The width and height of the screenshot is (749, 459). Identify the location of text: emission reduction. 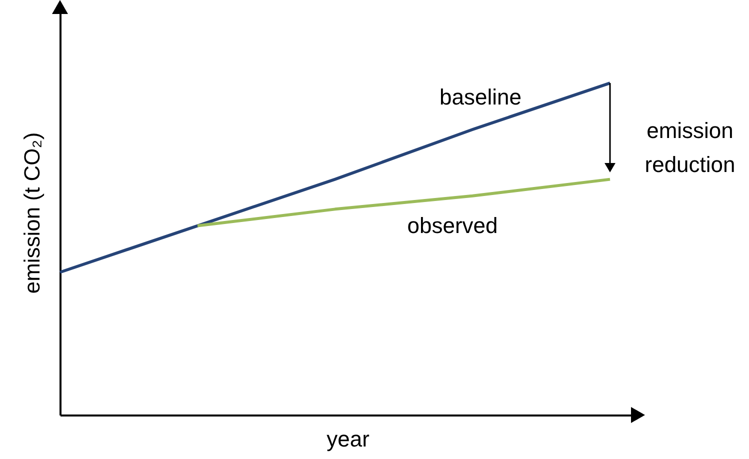
(690, 148).